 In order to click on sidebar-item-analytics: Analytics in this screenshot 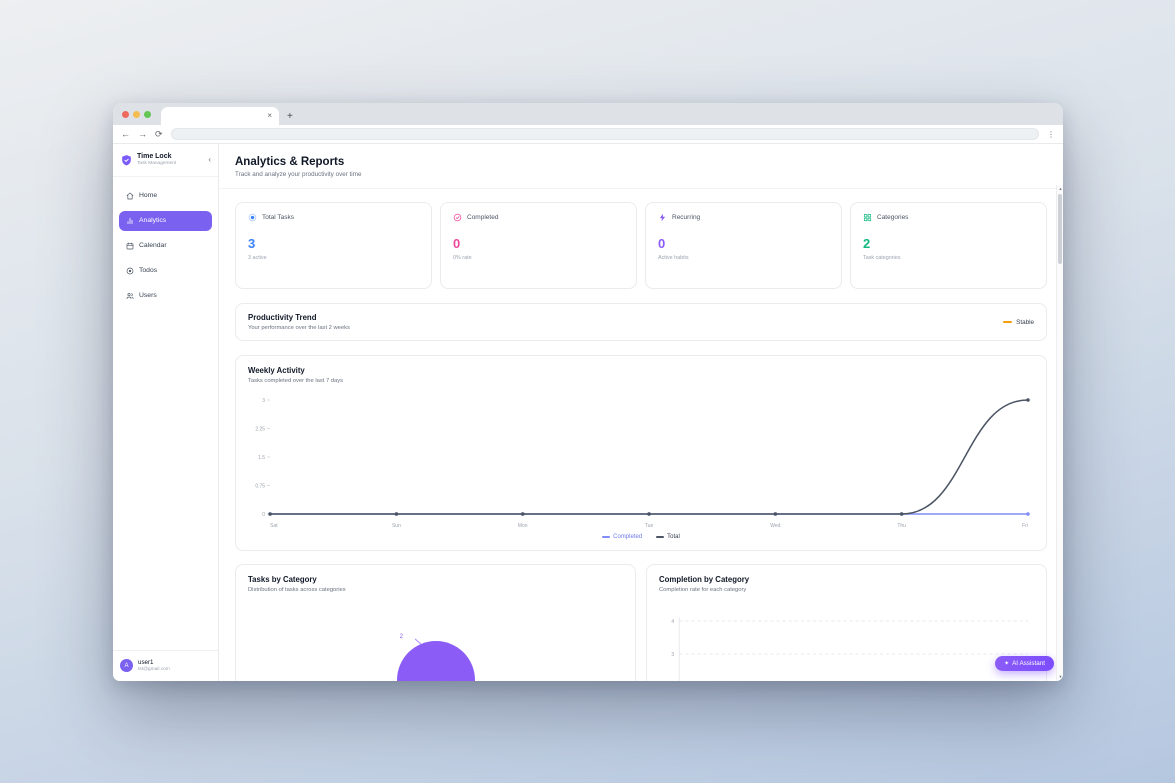, I will do `click(165, 220)`.